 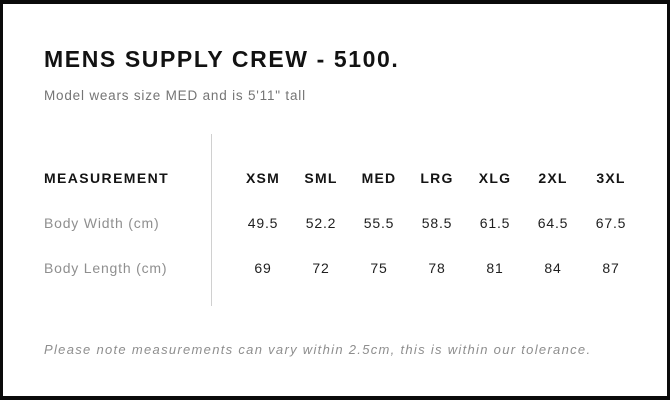 I want to click on row-label: Body Width (cm), so click(x=102, y=222).